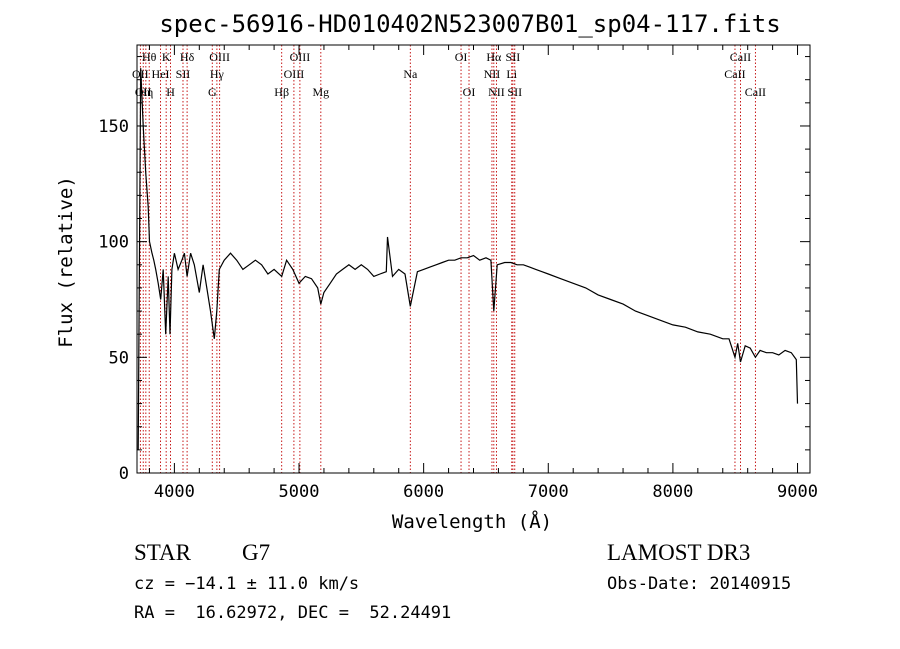  Describe the element at coordinates (548, 492) in the screenshot. I see `x-tick-label: 7000` at that location.